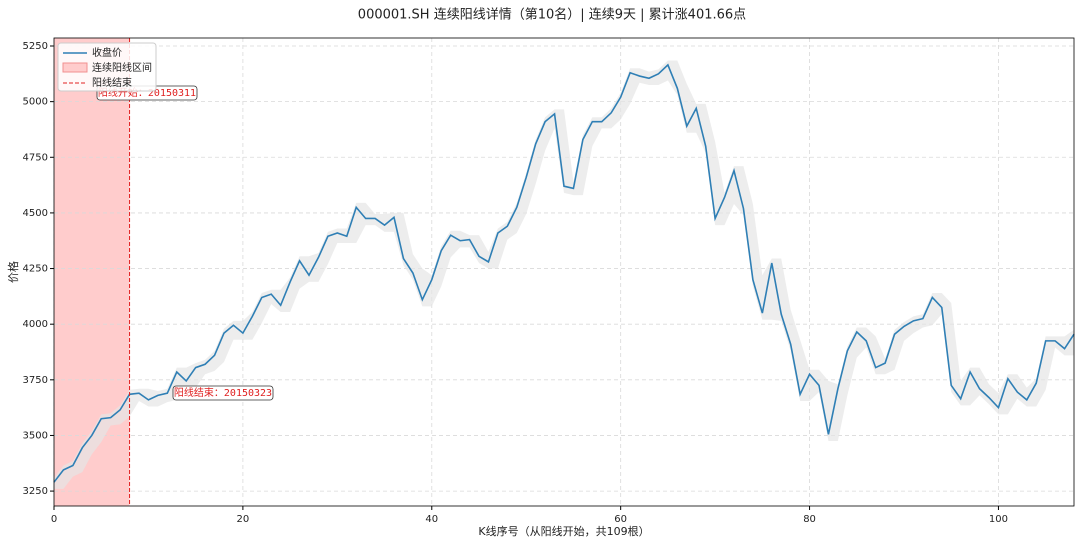 Image resolution: width=1080 pixels, height=546 pixels. What do you see at coordinates (35, 102) in the screenshot?
I see `y-tick-label: 5000` at bounding box center [35, 102].